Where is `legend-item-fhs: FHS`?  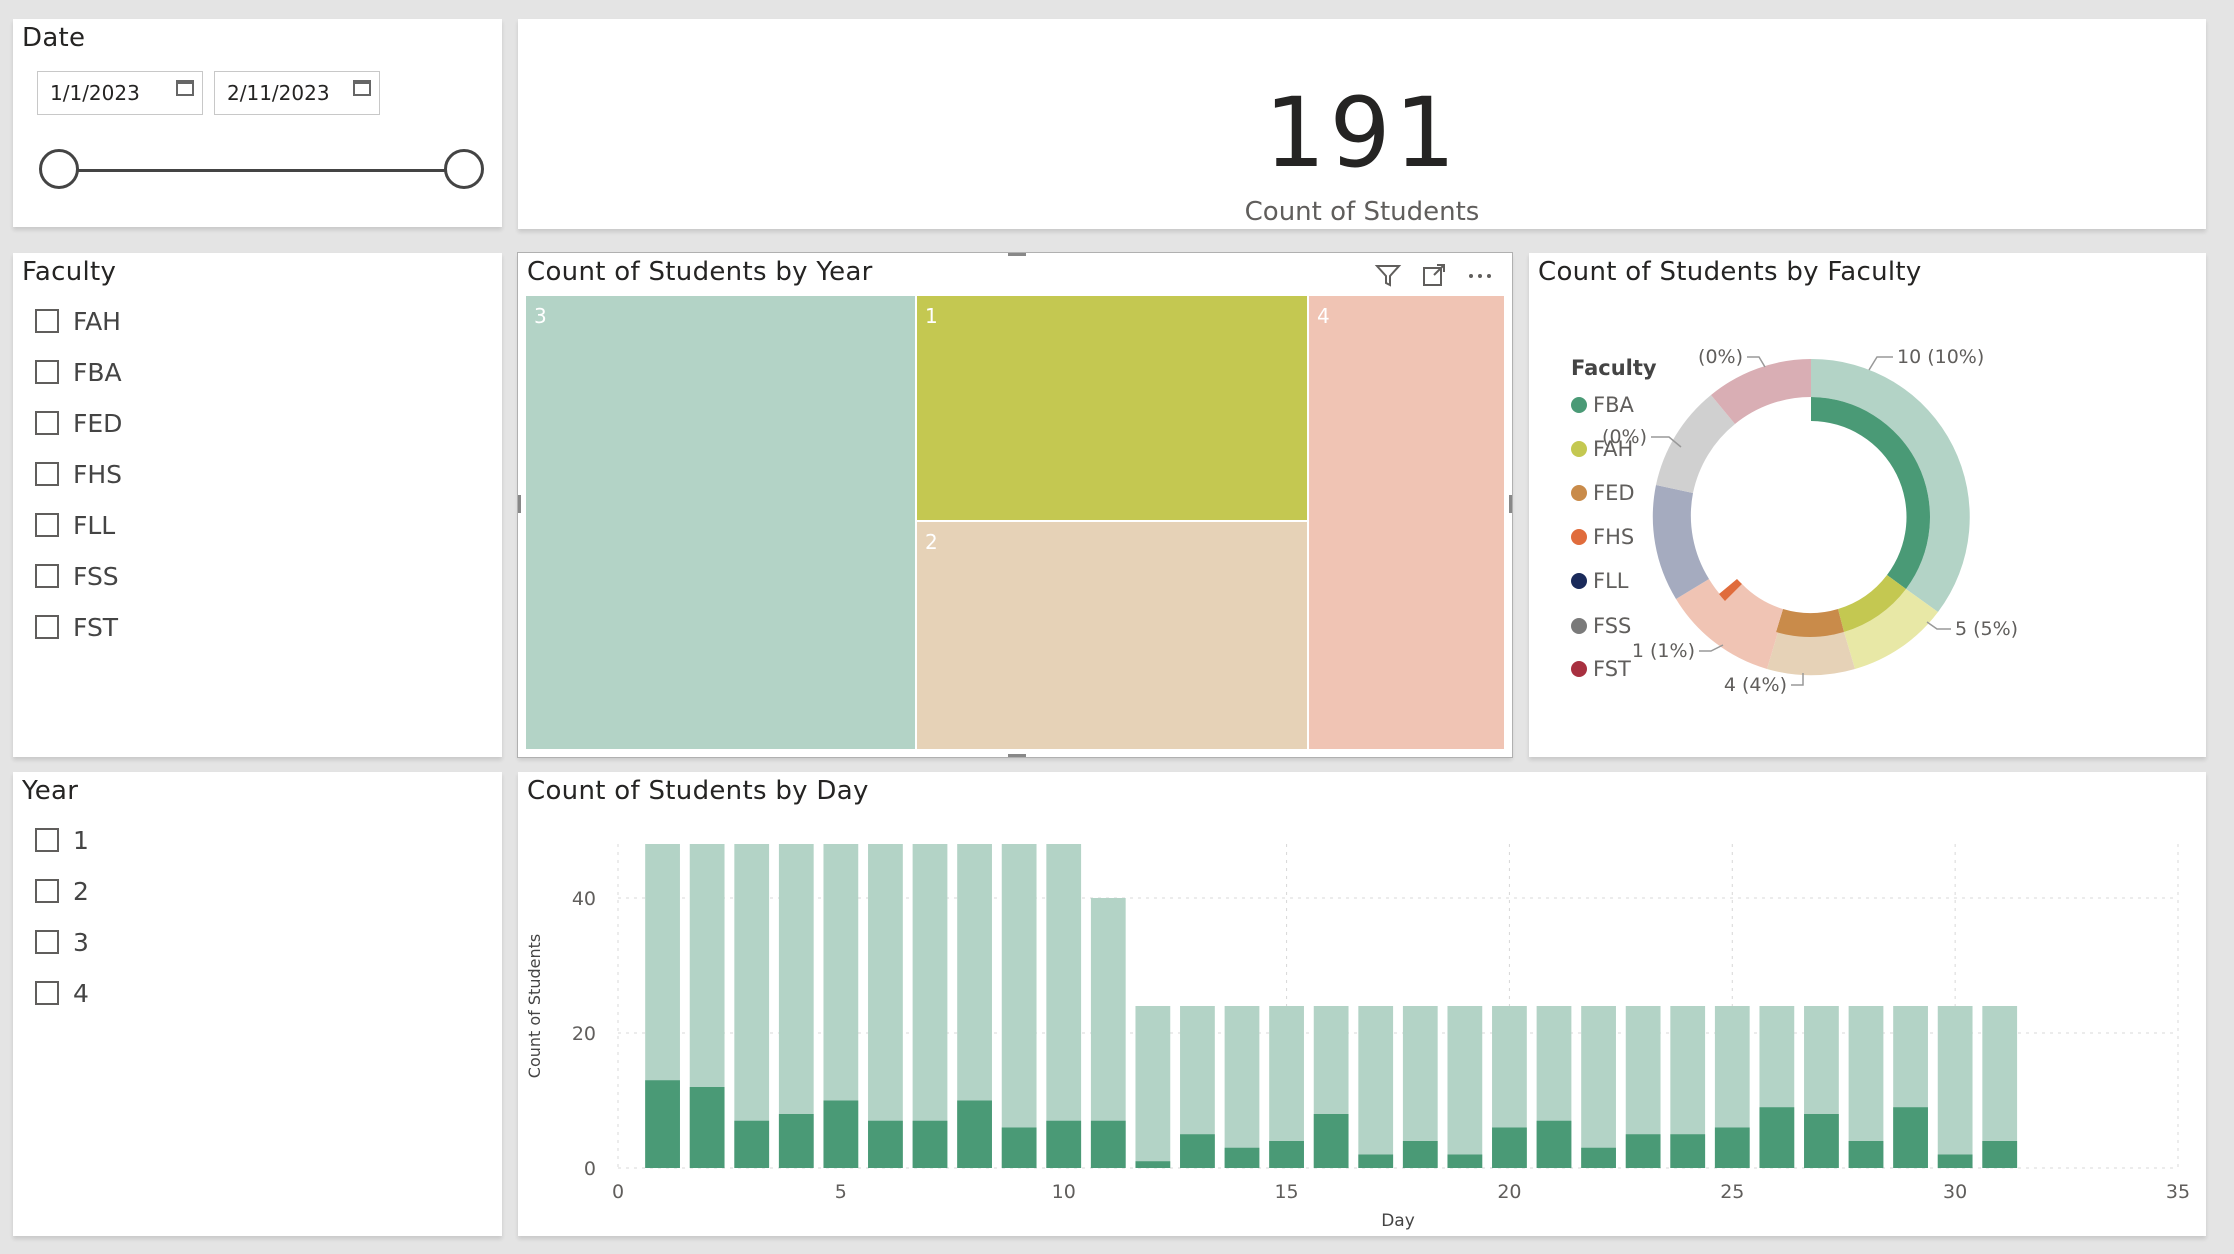
legend-item-fhs: FHS is located at coordinates (1602, 537).